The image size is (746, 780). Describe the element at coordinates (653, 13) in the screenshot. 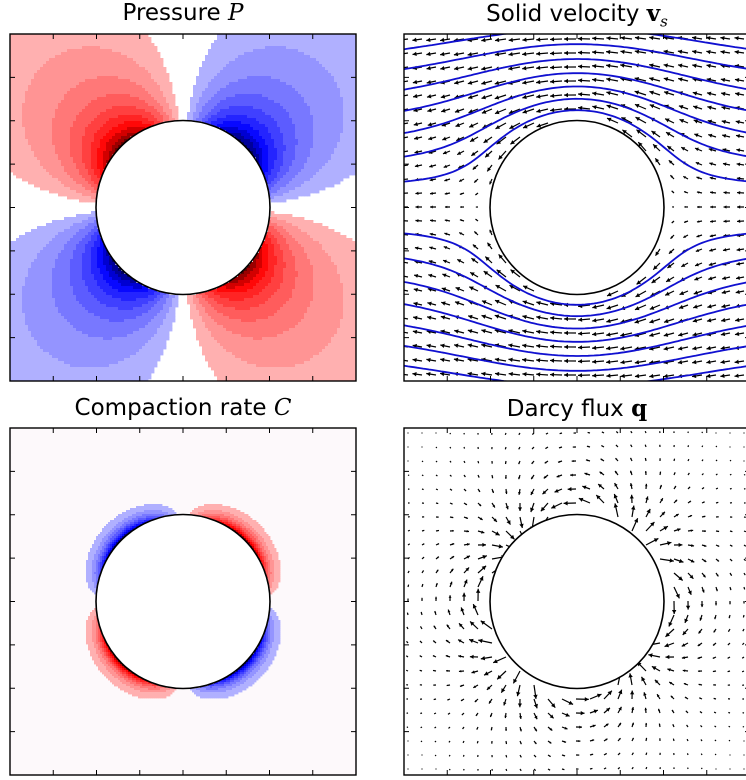

I see `solid-velocity-title-symbol: v` at that location.